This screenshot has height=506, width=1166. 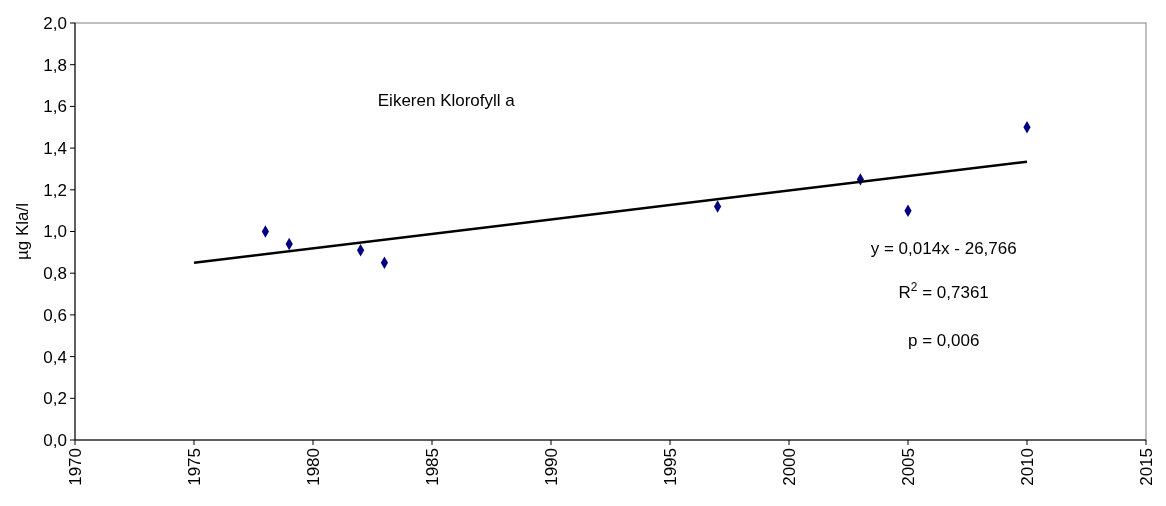 I want to click on annotation: y = 0,014x - 26,766, so click(x=943, y=249).